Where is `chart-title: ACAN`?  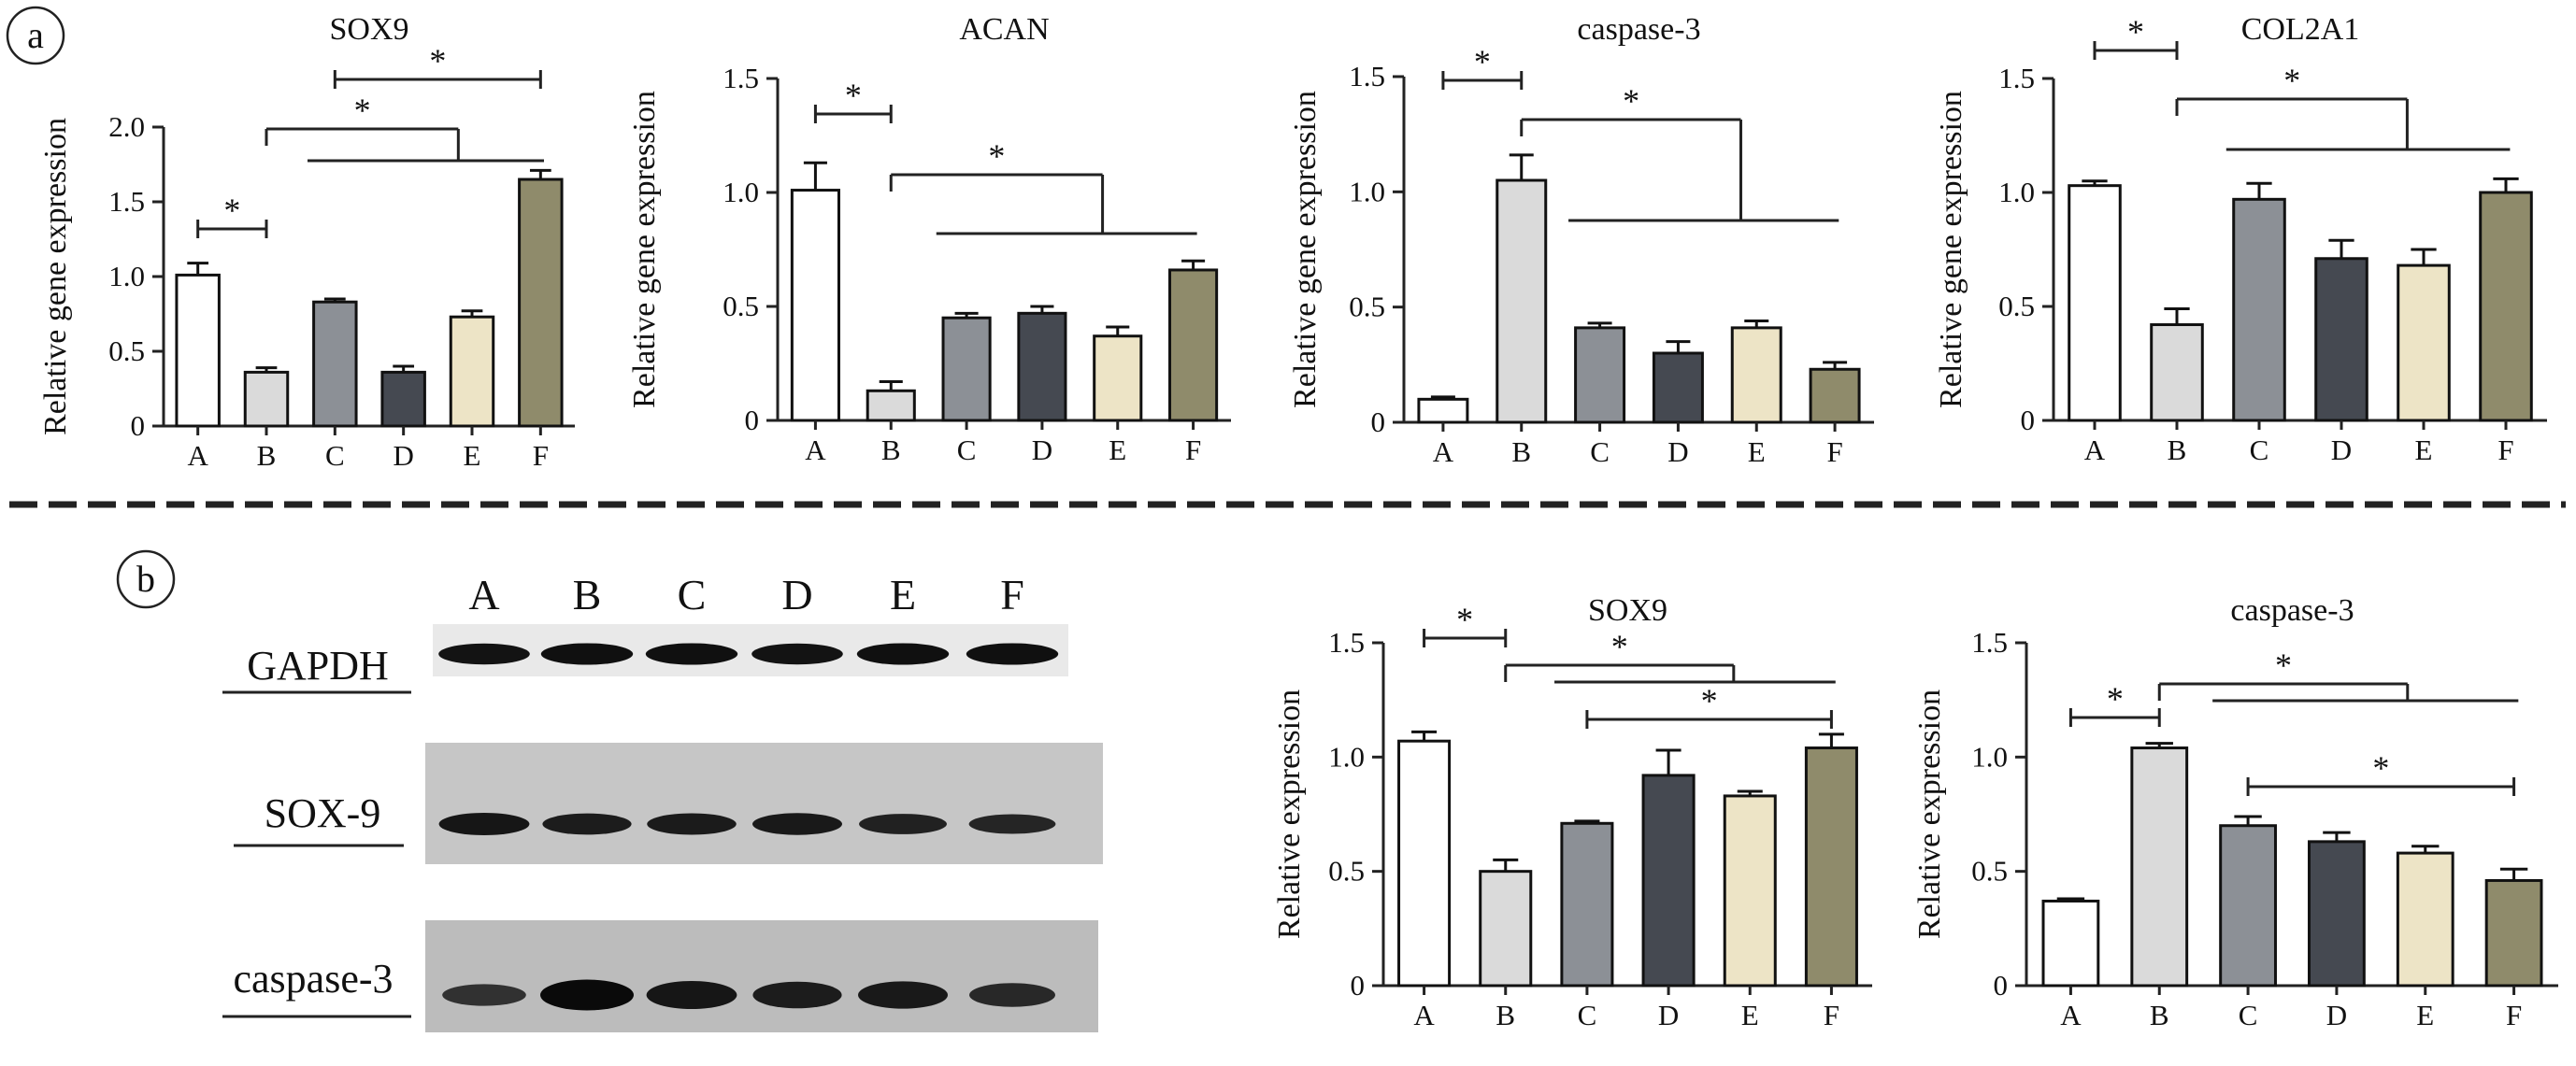
chart-title: ACAN is located at coordinates (1004, 30).